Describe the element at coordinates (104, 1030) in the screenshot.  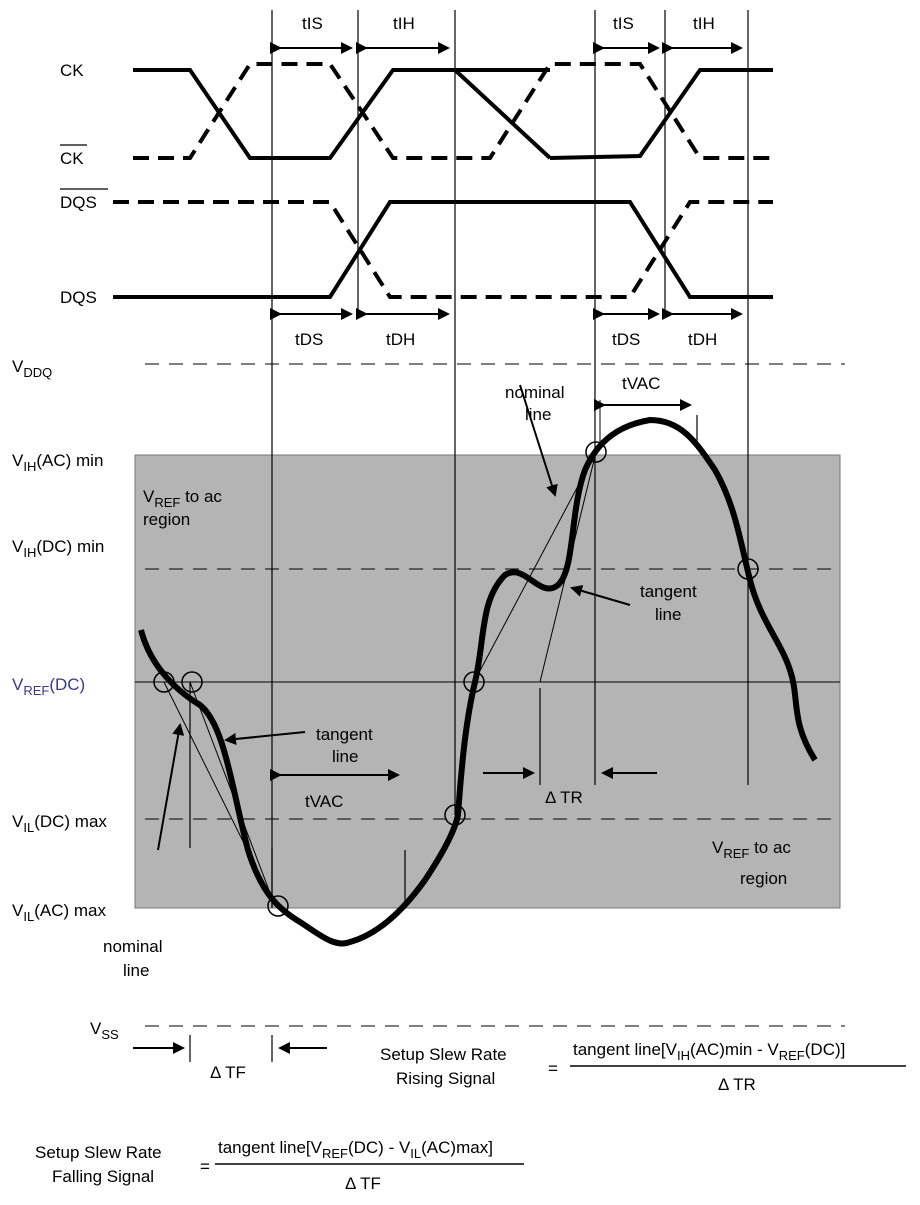
I see `vss-label: VSS` at that location.